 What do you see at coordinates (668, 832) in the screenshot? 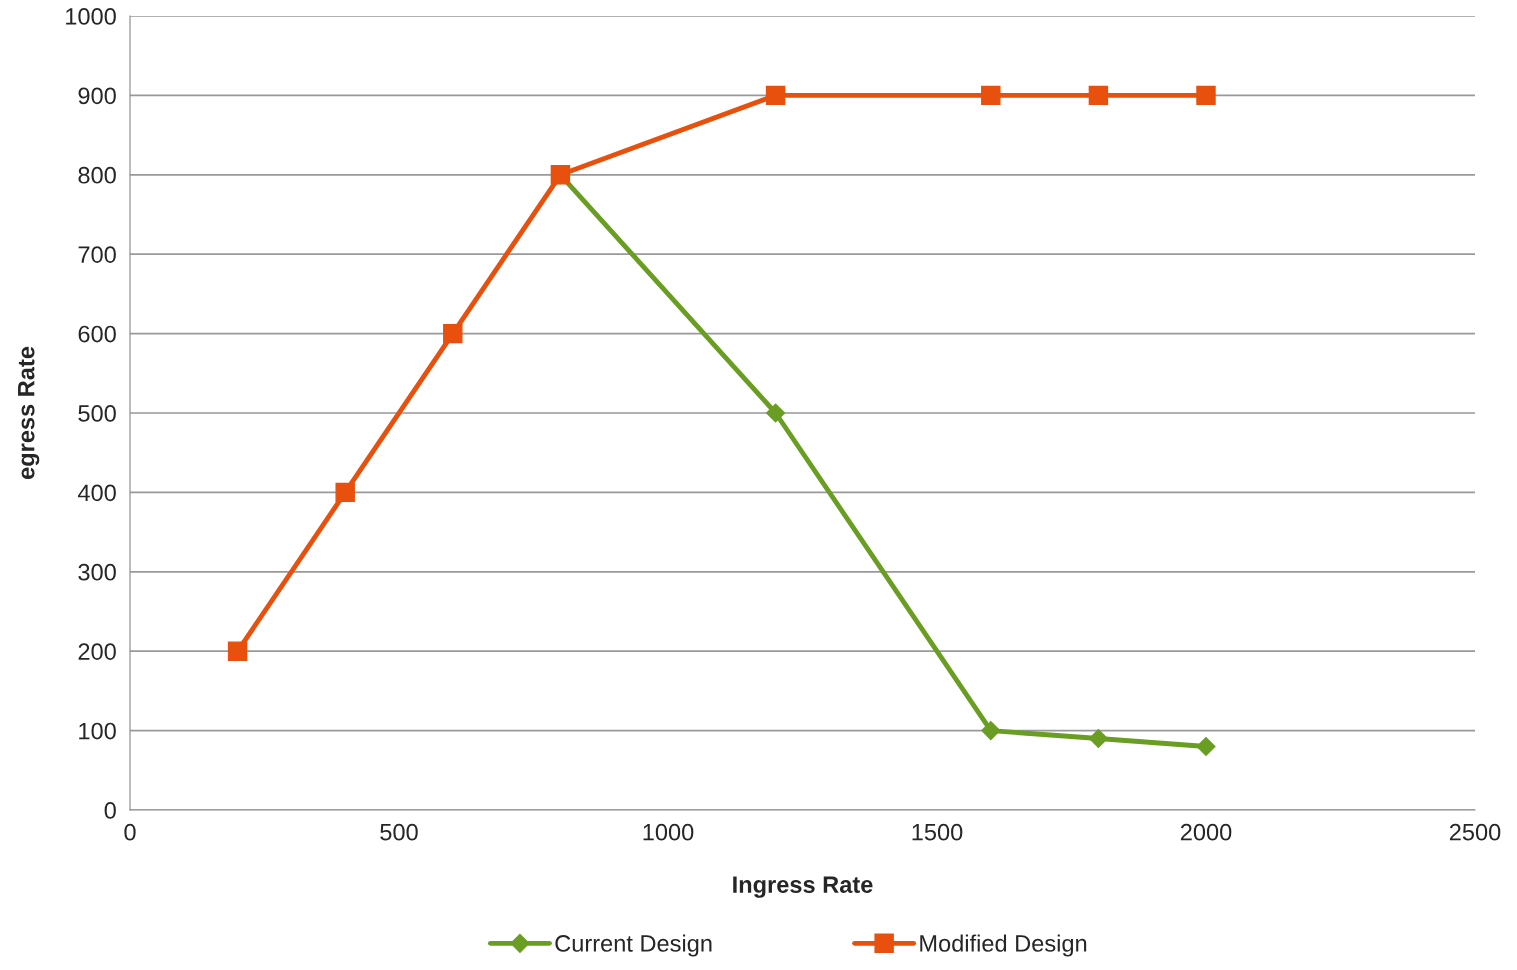
I see `x-tick-label: 1000` at bounding box center [668, 832].